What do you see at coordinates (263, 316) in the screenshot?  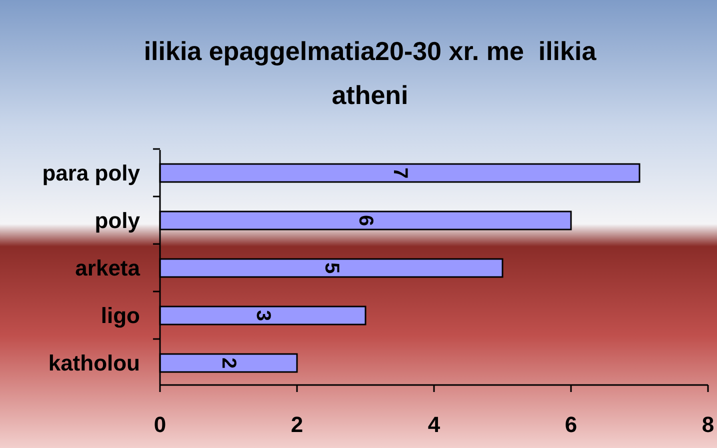 I see `data-label: 3` at bounding box center [263, 316].